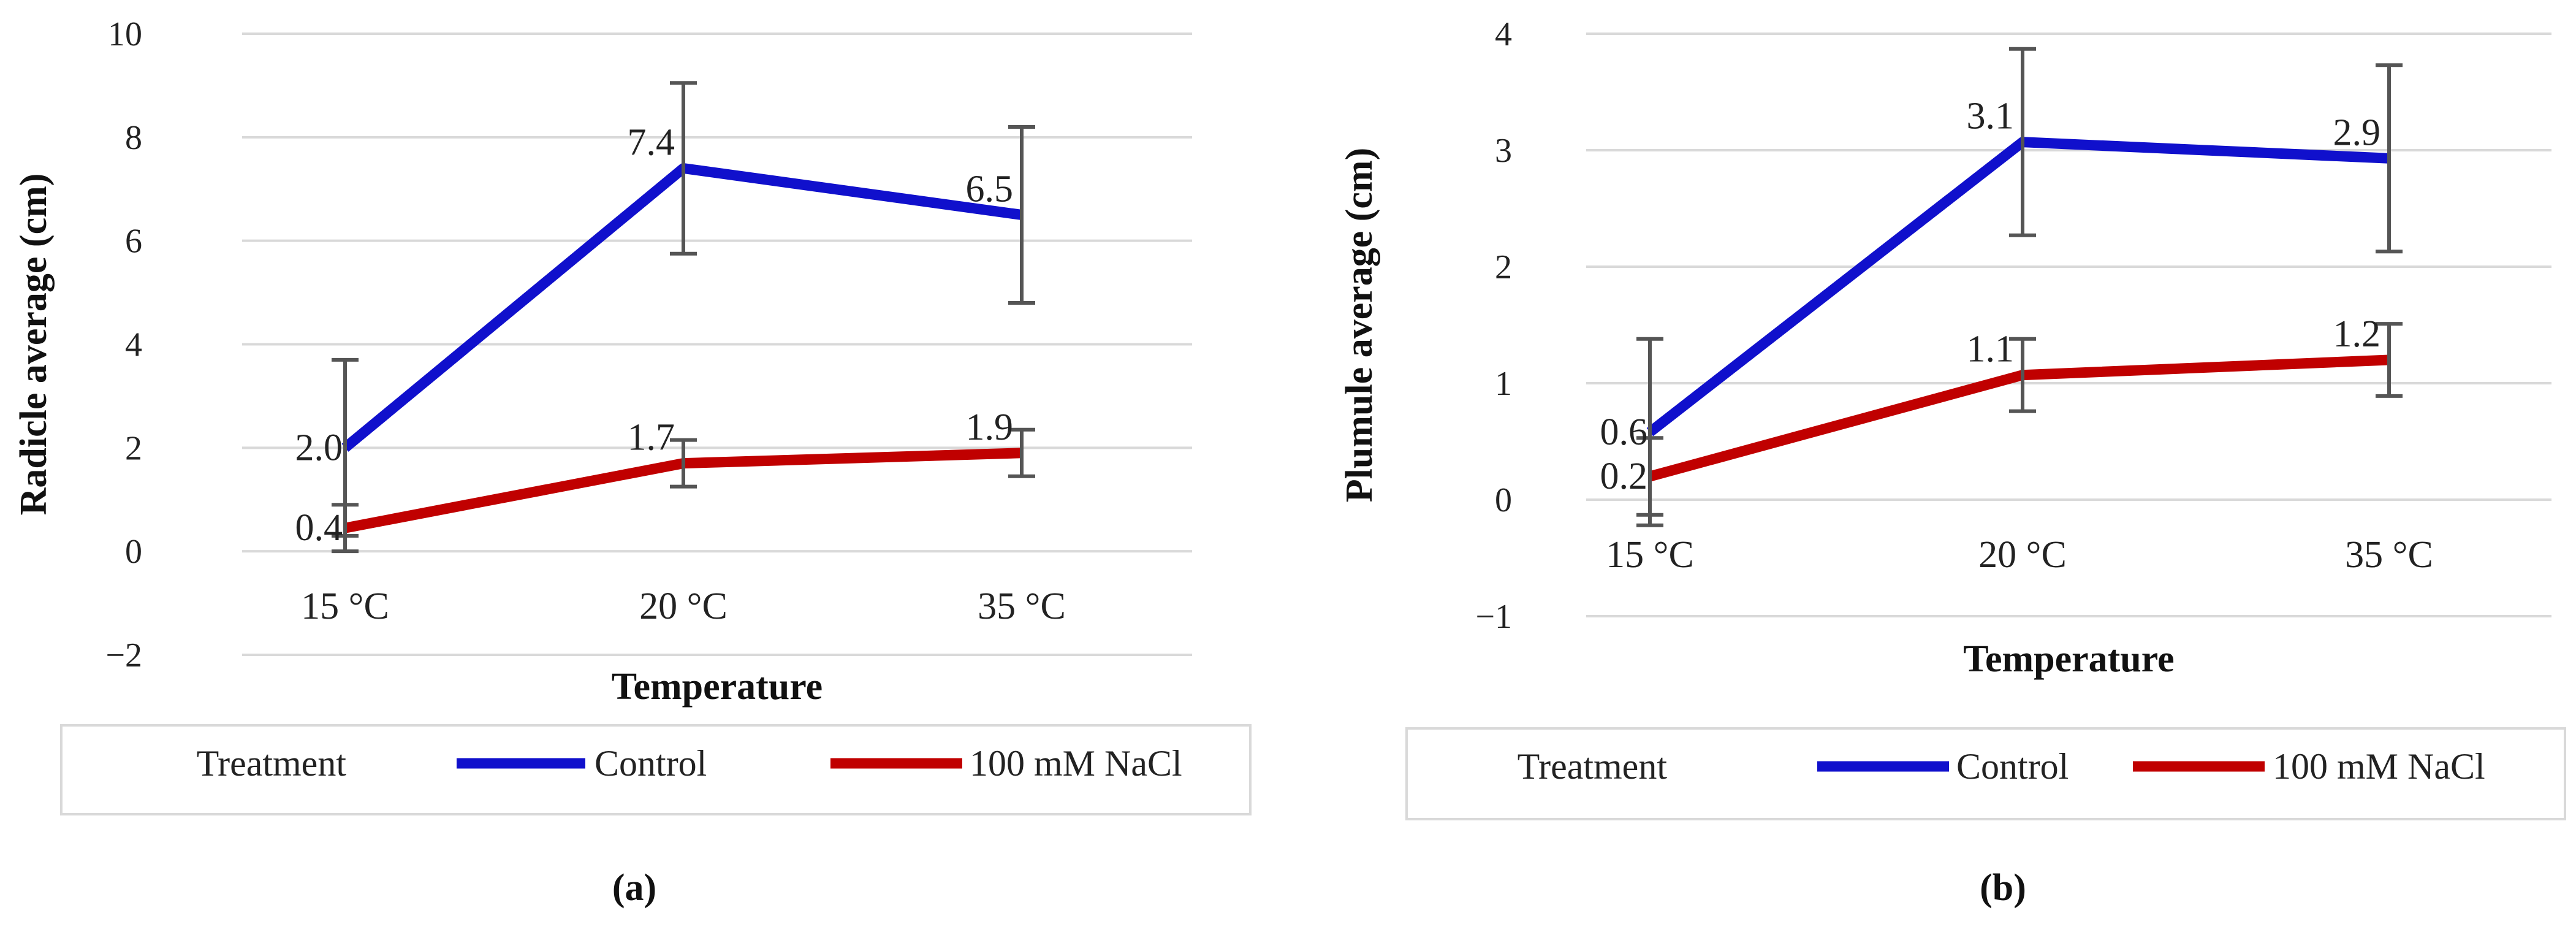  Describe the element at coordinates (2357, 334) in the screenshot. I see `data-label: 1.2` at that location.